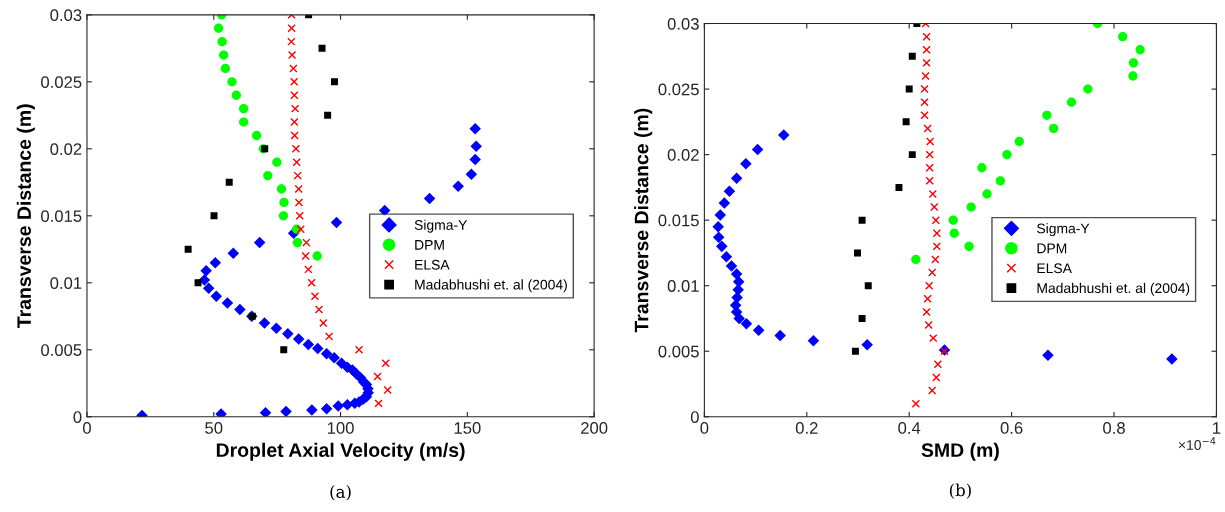 This screenshot has height=512, width=1225. What do you see at coordinates (683, 155) in the screenshot?
I see `y-tick-label: 0.02` at bounding box center [683, 155].